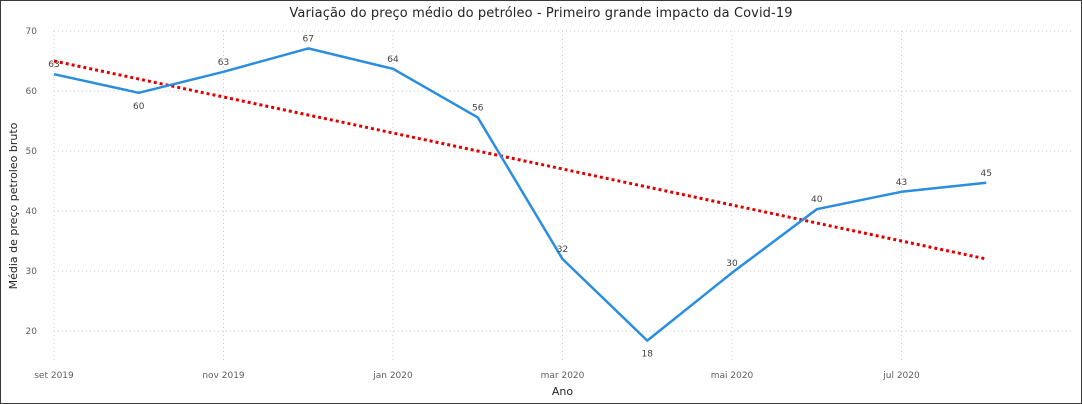 The height and width of the screenshot is (404, 1082). I want to click on y-tick-label: 30, so click(32, 272).